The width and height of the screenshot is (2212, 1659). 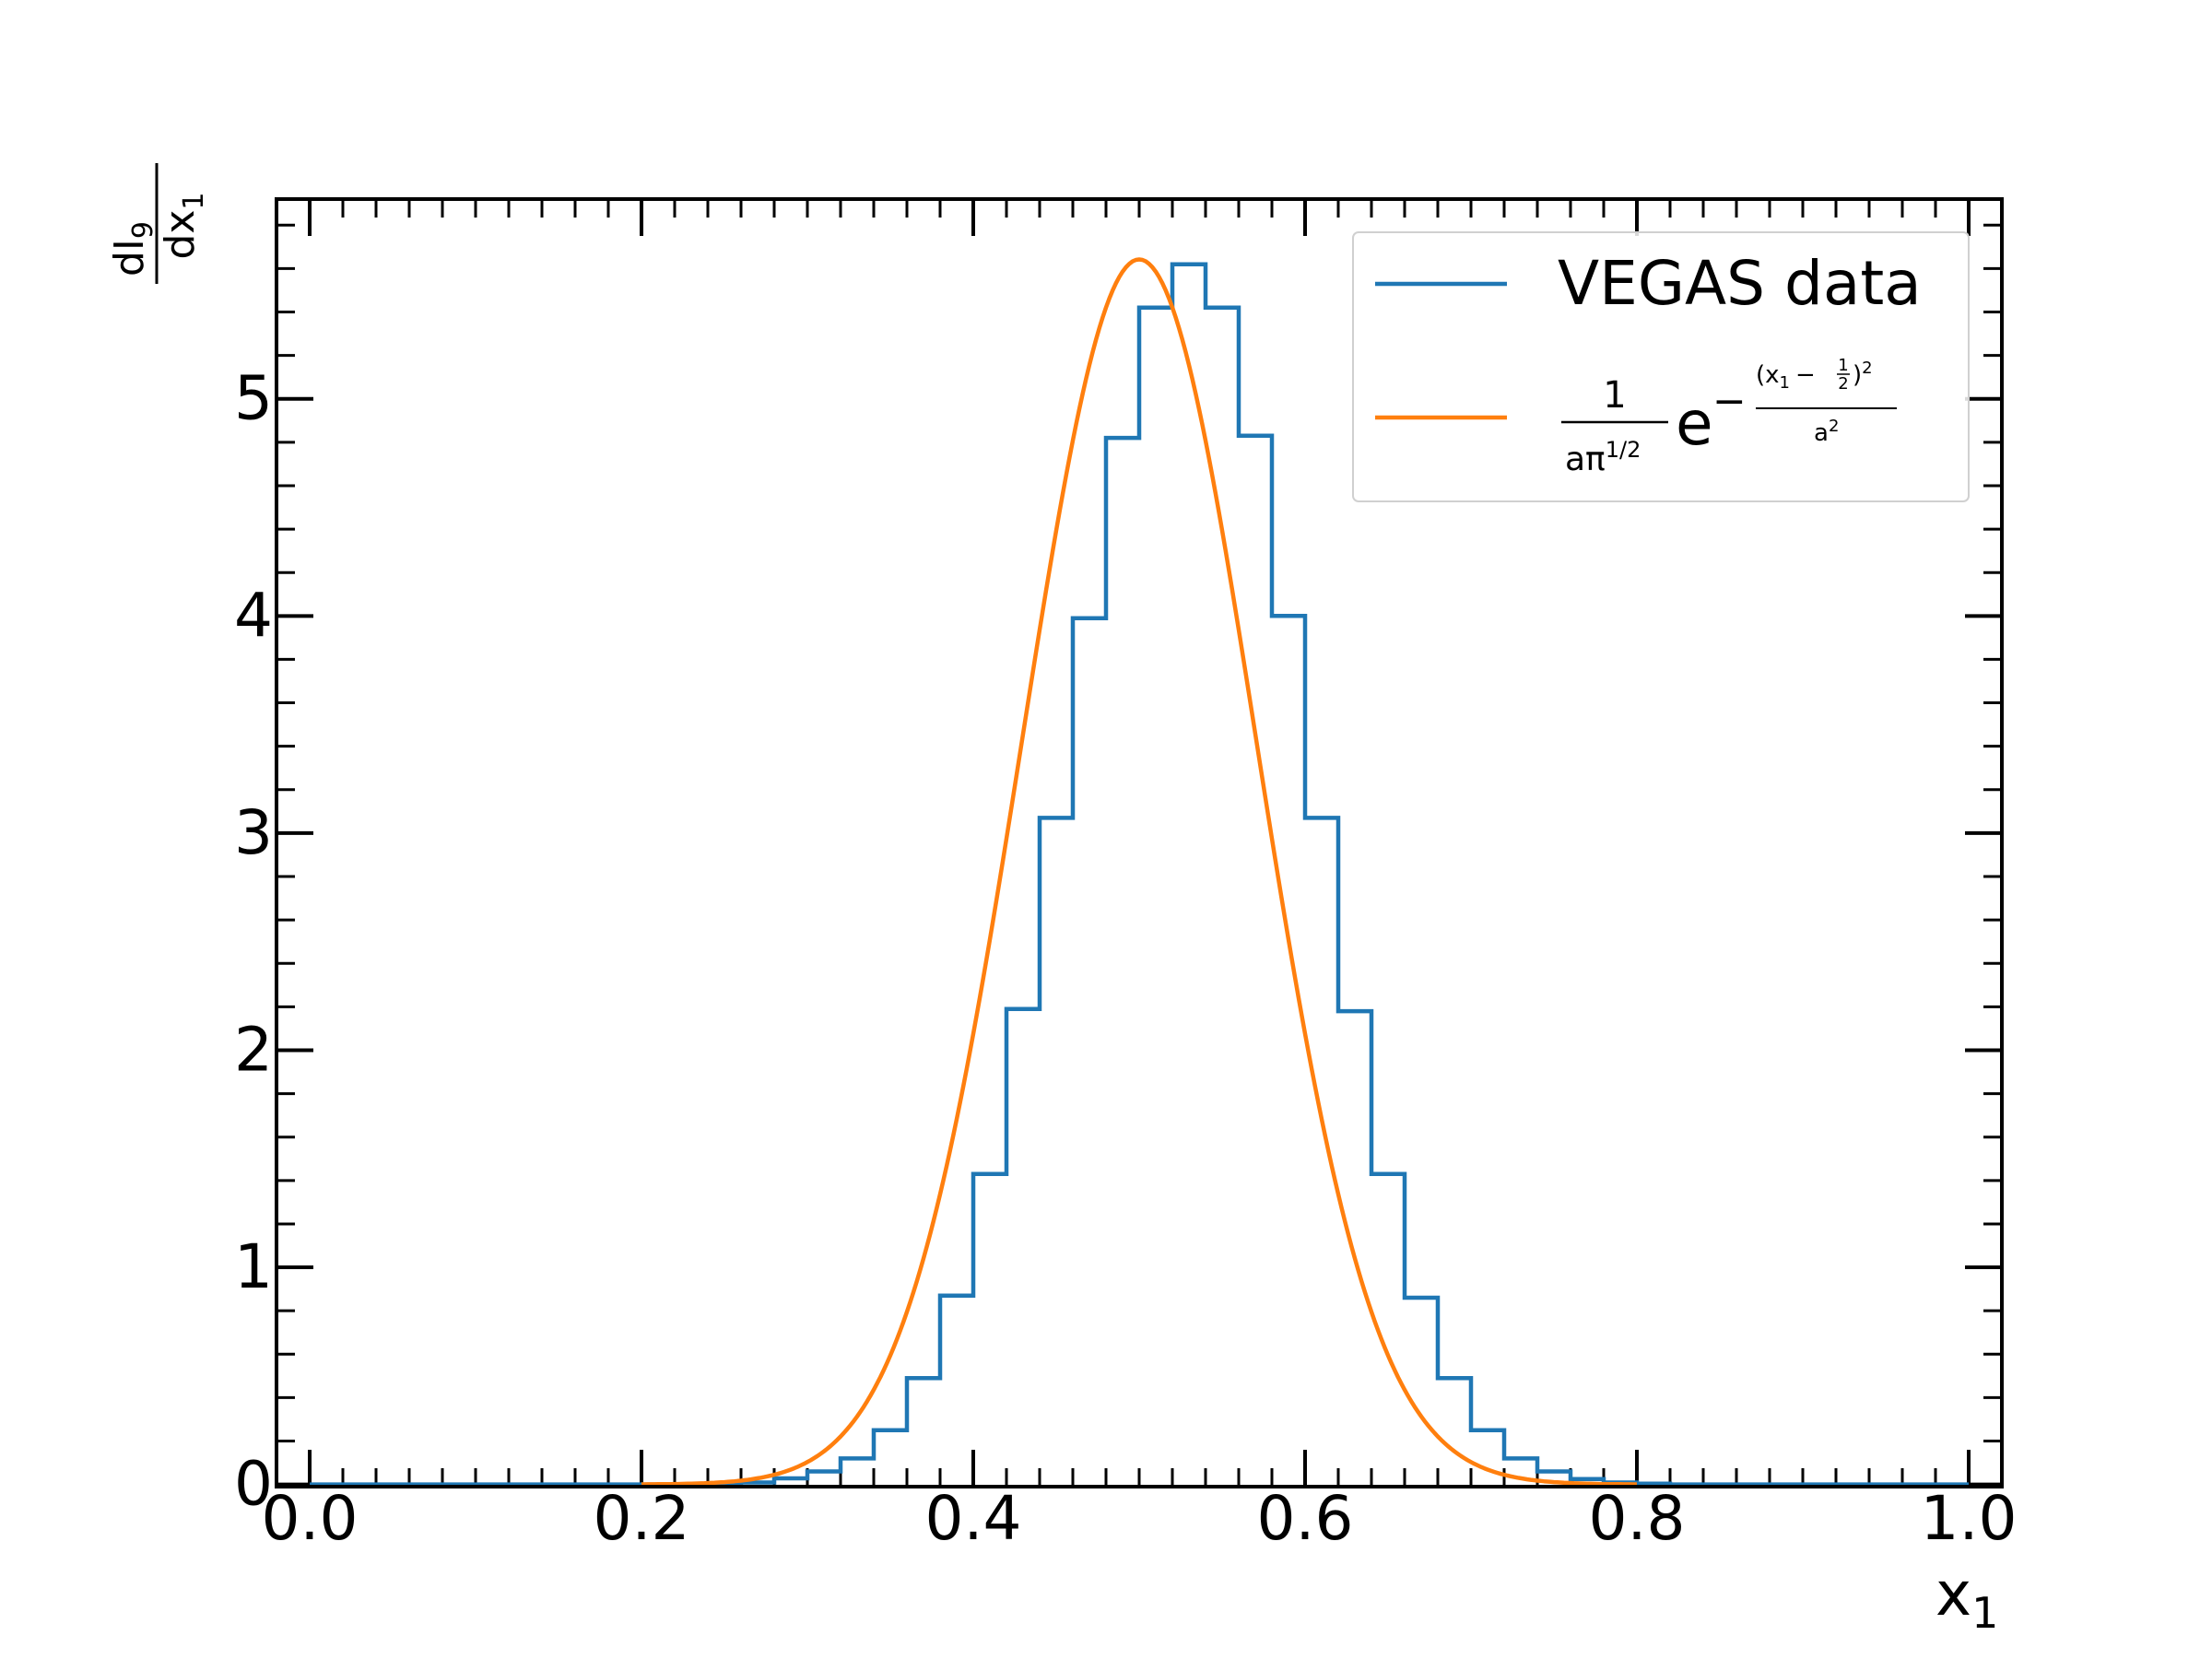 I want to click on xlabel-sub: 1, so click(x=1984, y=1613).